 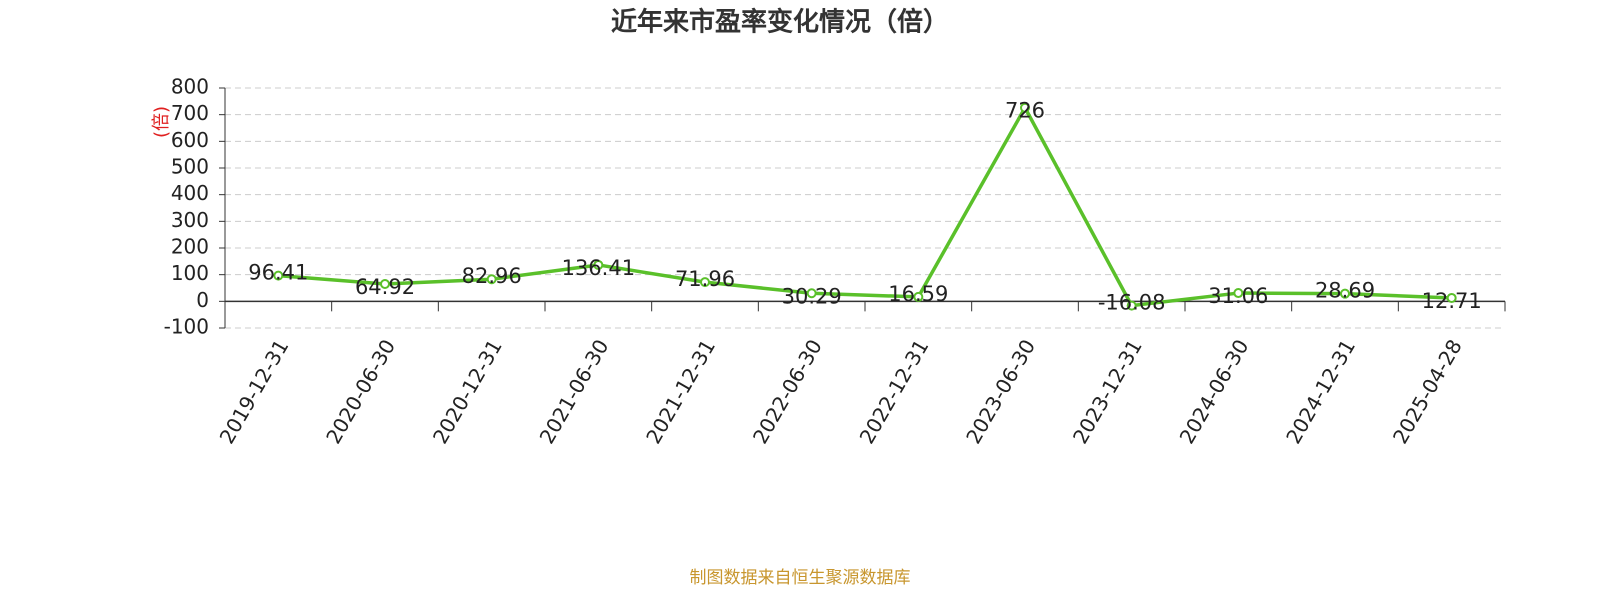 What do you see at coordinates (190, 140) in the screenshot?
I see `y-tick-label: 600` at bounding box center [190, 140].